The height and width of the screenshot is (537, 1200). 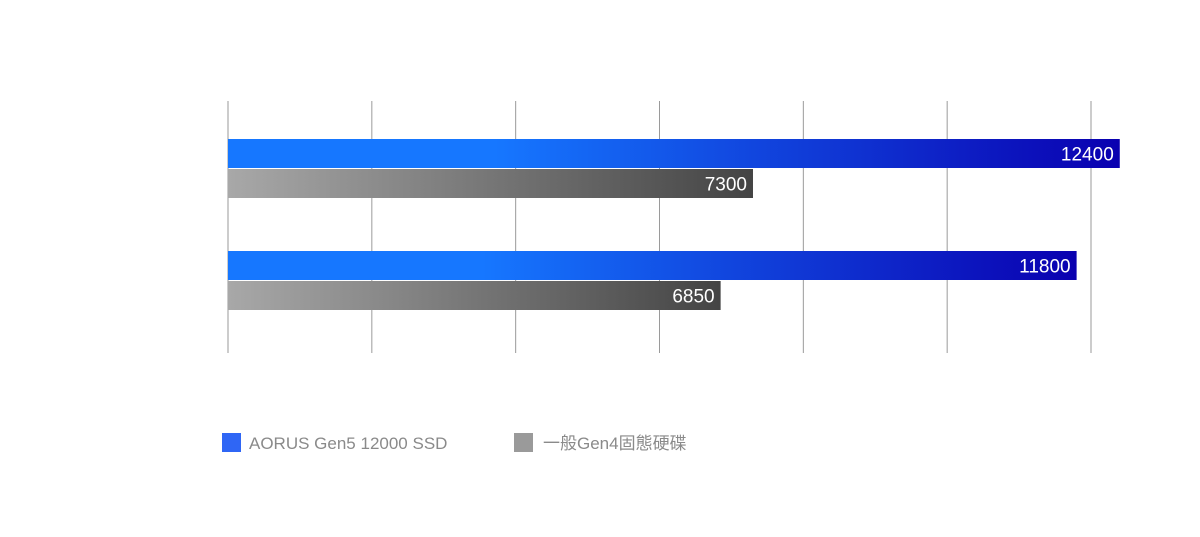 I want to click on legend-item-gen4: 一般Gen4固態硬碟, so click(x=600, y=443).